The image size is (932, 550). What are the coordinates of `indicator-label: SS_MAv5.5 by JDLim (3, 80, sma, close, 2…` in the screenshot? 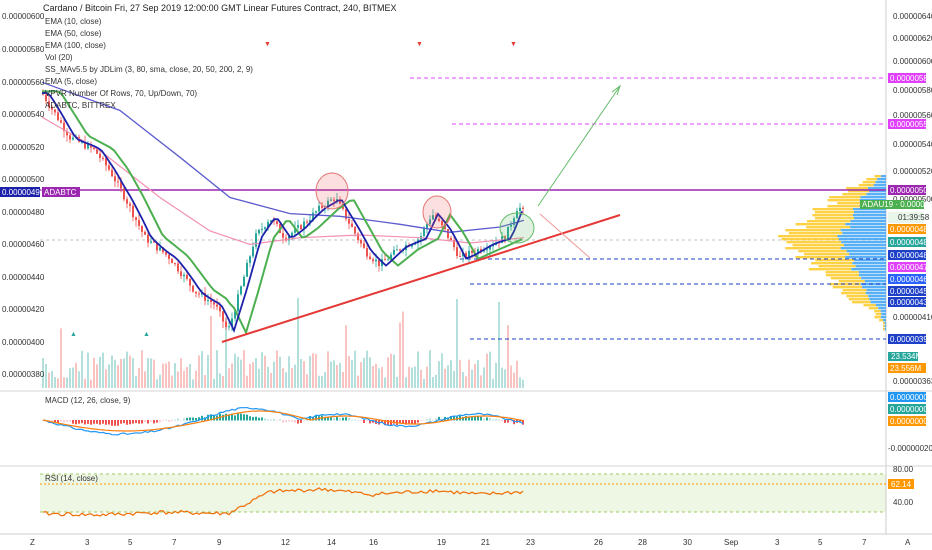 It's located at (149, 69).